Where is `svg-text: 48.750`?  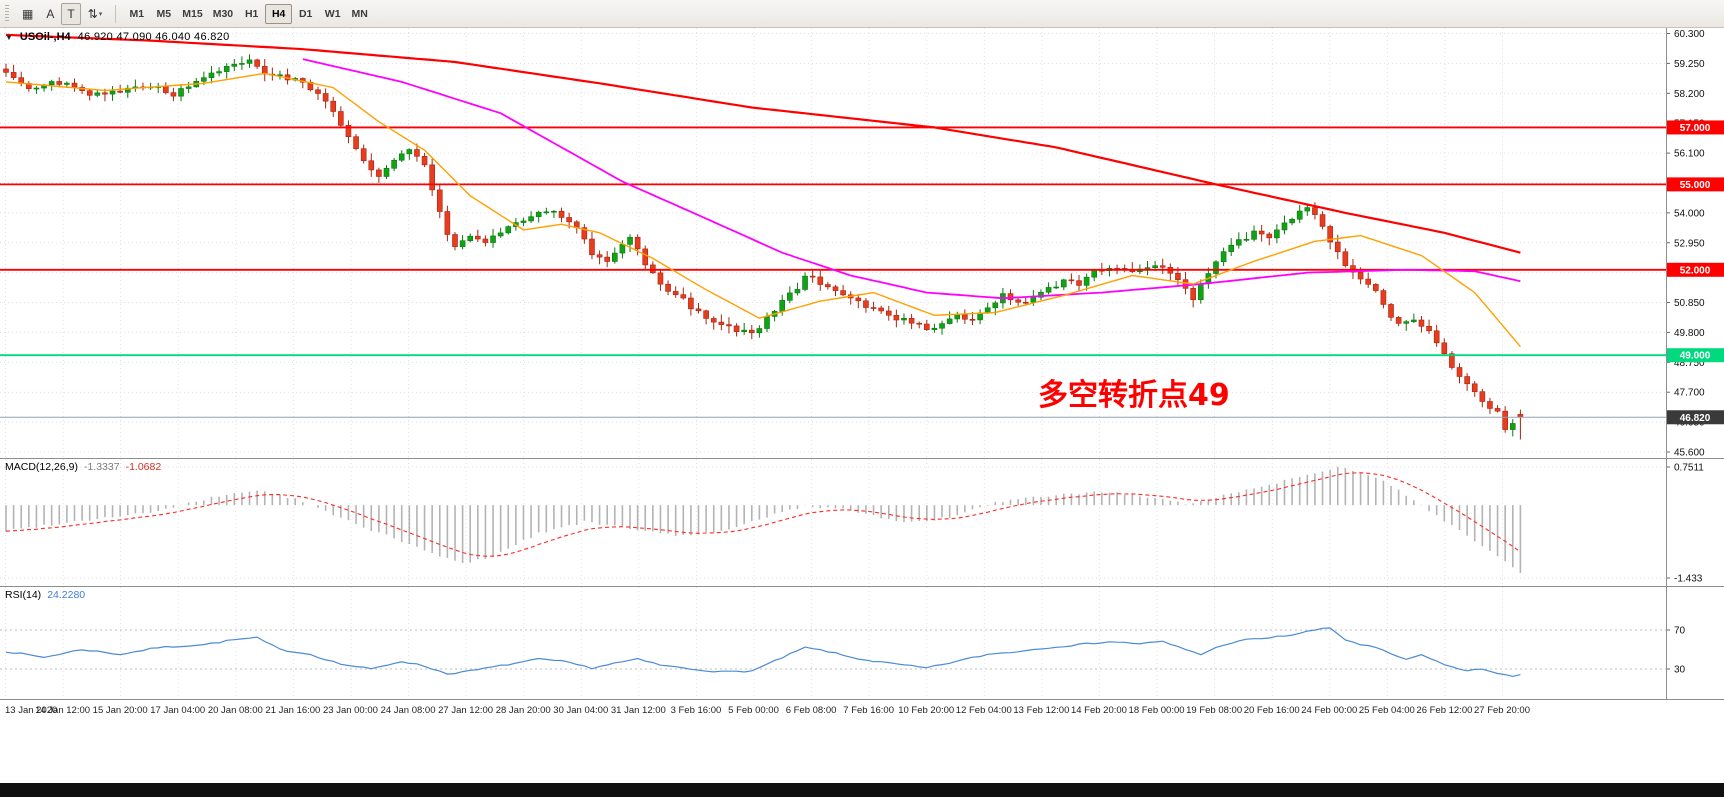
svg-text: 48.750 is located at coordinates (1689, 363).